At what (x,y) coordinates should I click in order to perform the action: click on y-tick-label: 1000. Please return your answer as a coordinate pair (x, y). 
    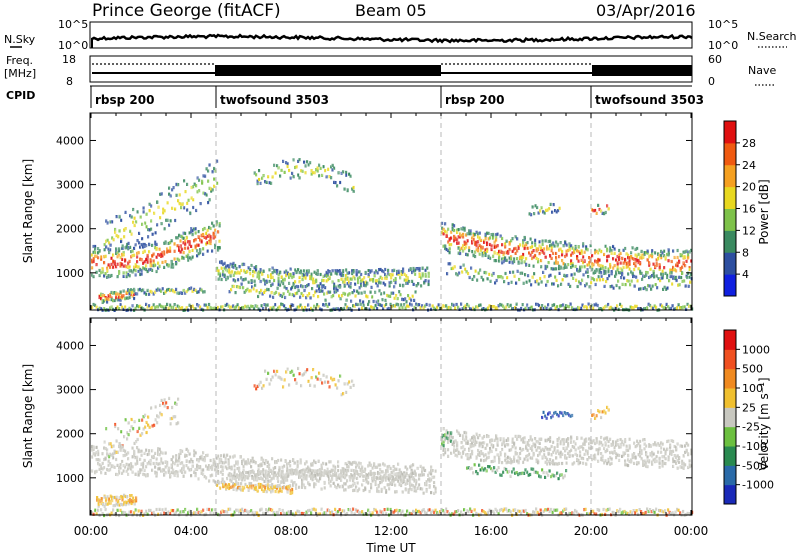
    Looking at the image, I should click on (70, 273).